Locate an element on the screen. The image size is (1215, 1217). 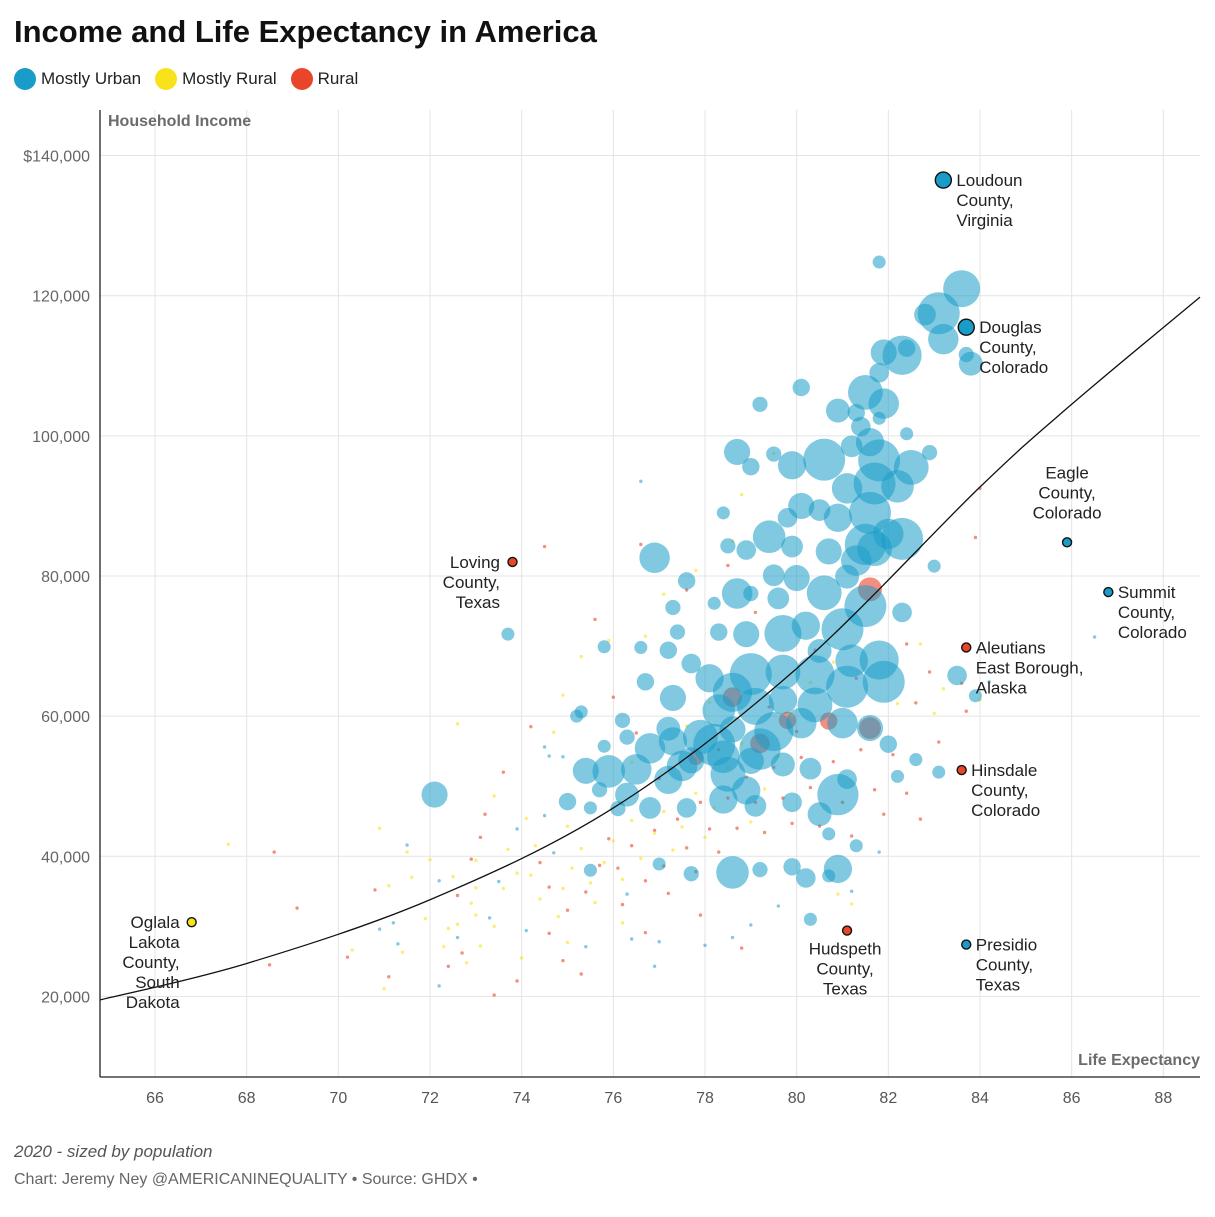
annotation-label-line: Summit is located at coordinates (1147, 592).